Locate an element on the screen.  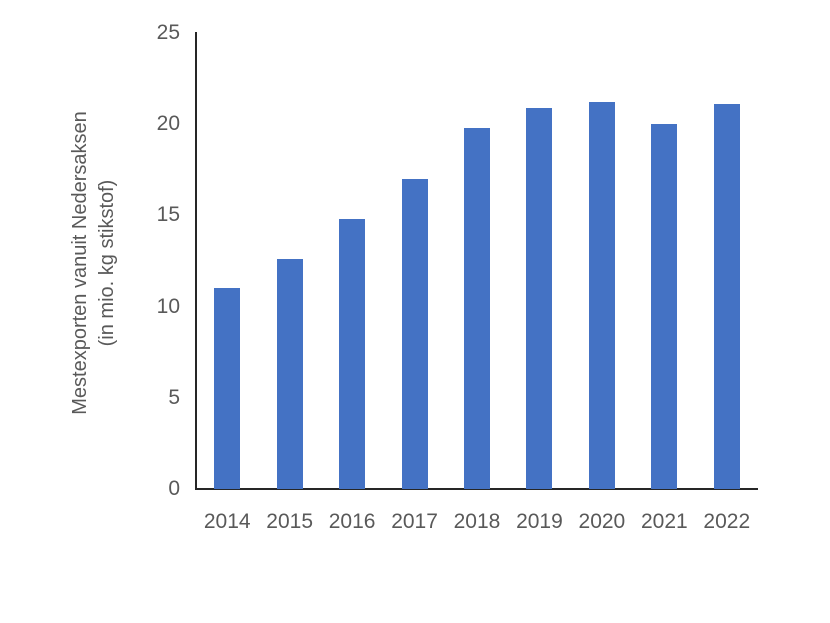
x-tick-label-2015: 2015 is located at coordinates (290, 521).